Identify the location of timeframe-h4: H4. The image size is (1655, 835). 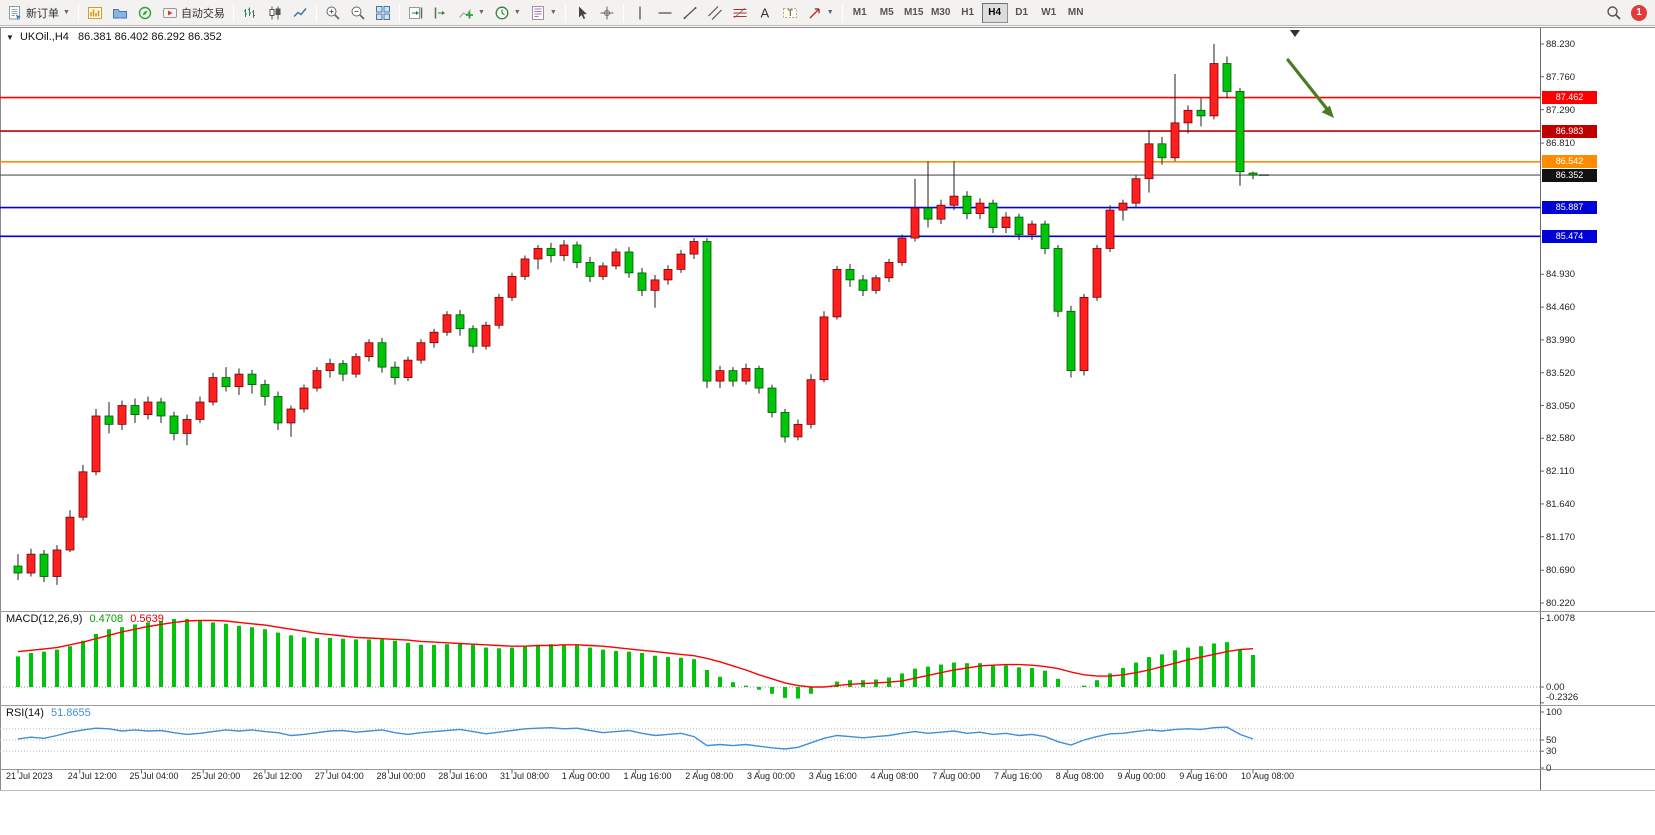
(994, 12).